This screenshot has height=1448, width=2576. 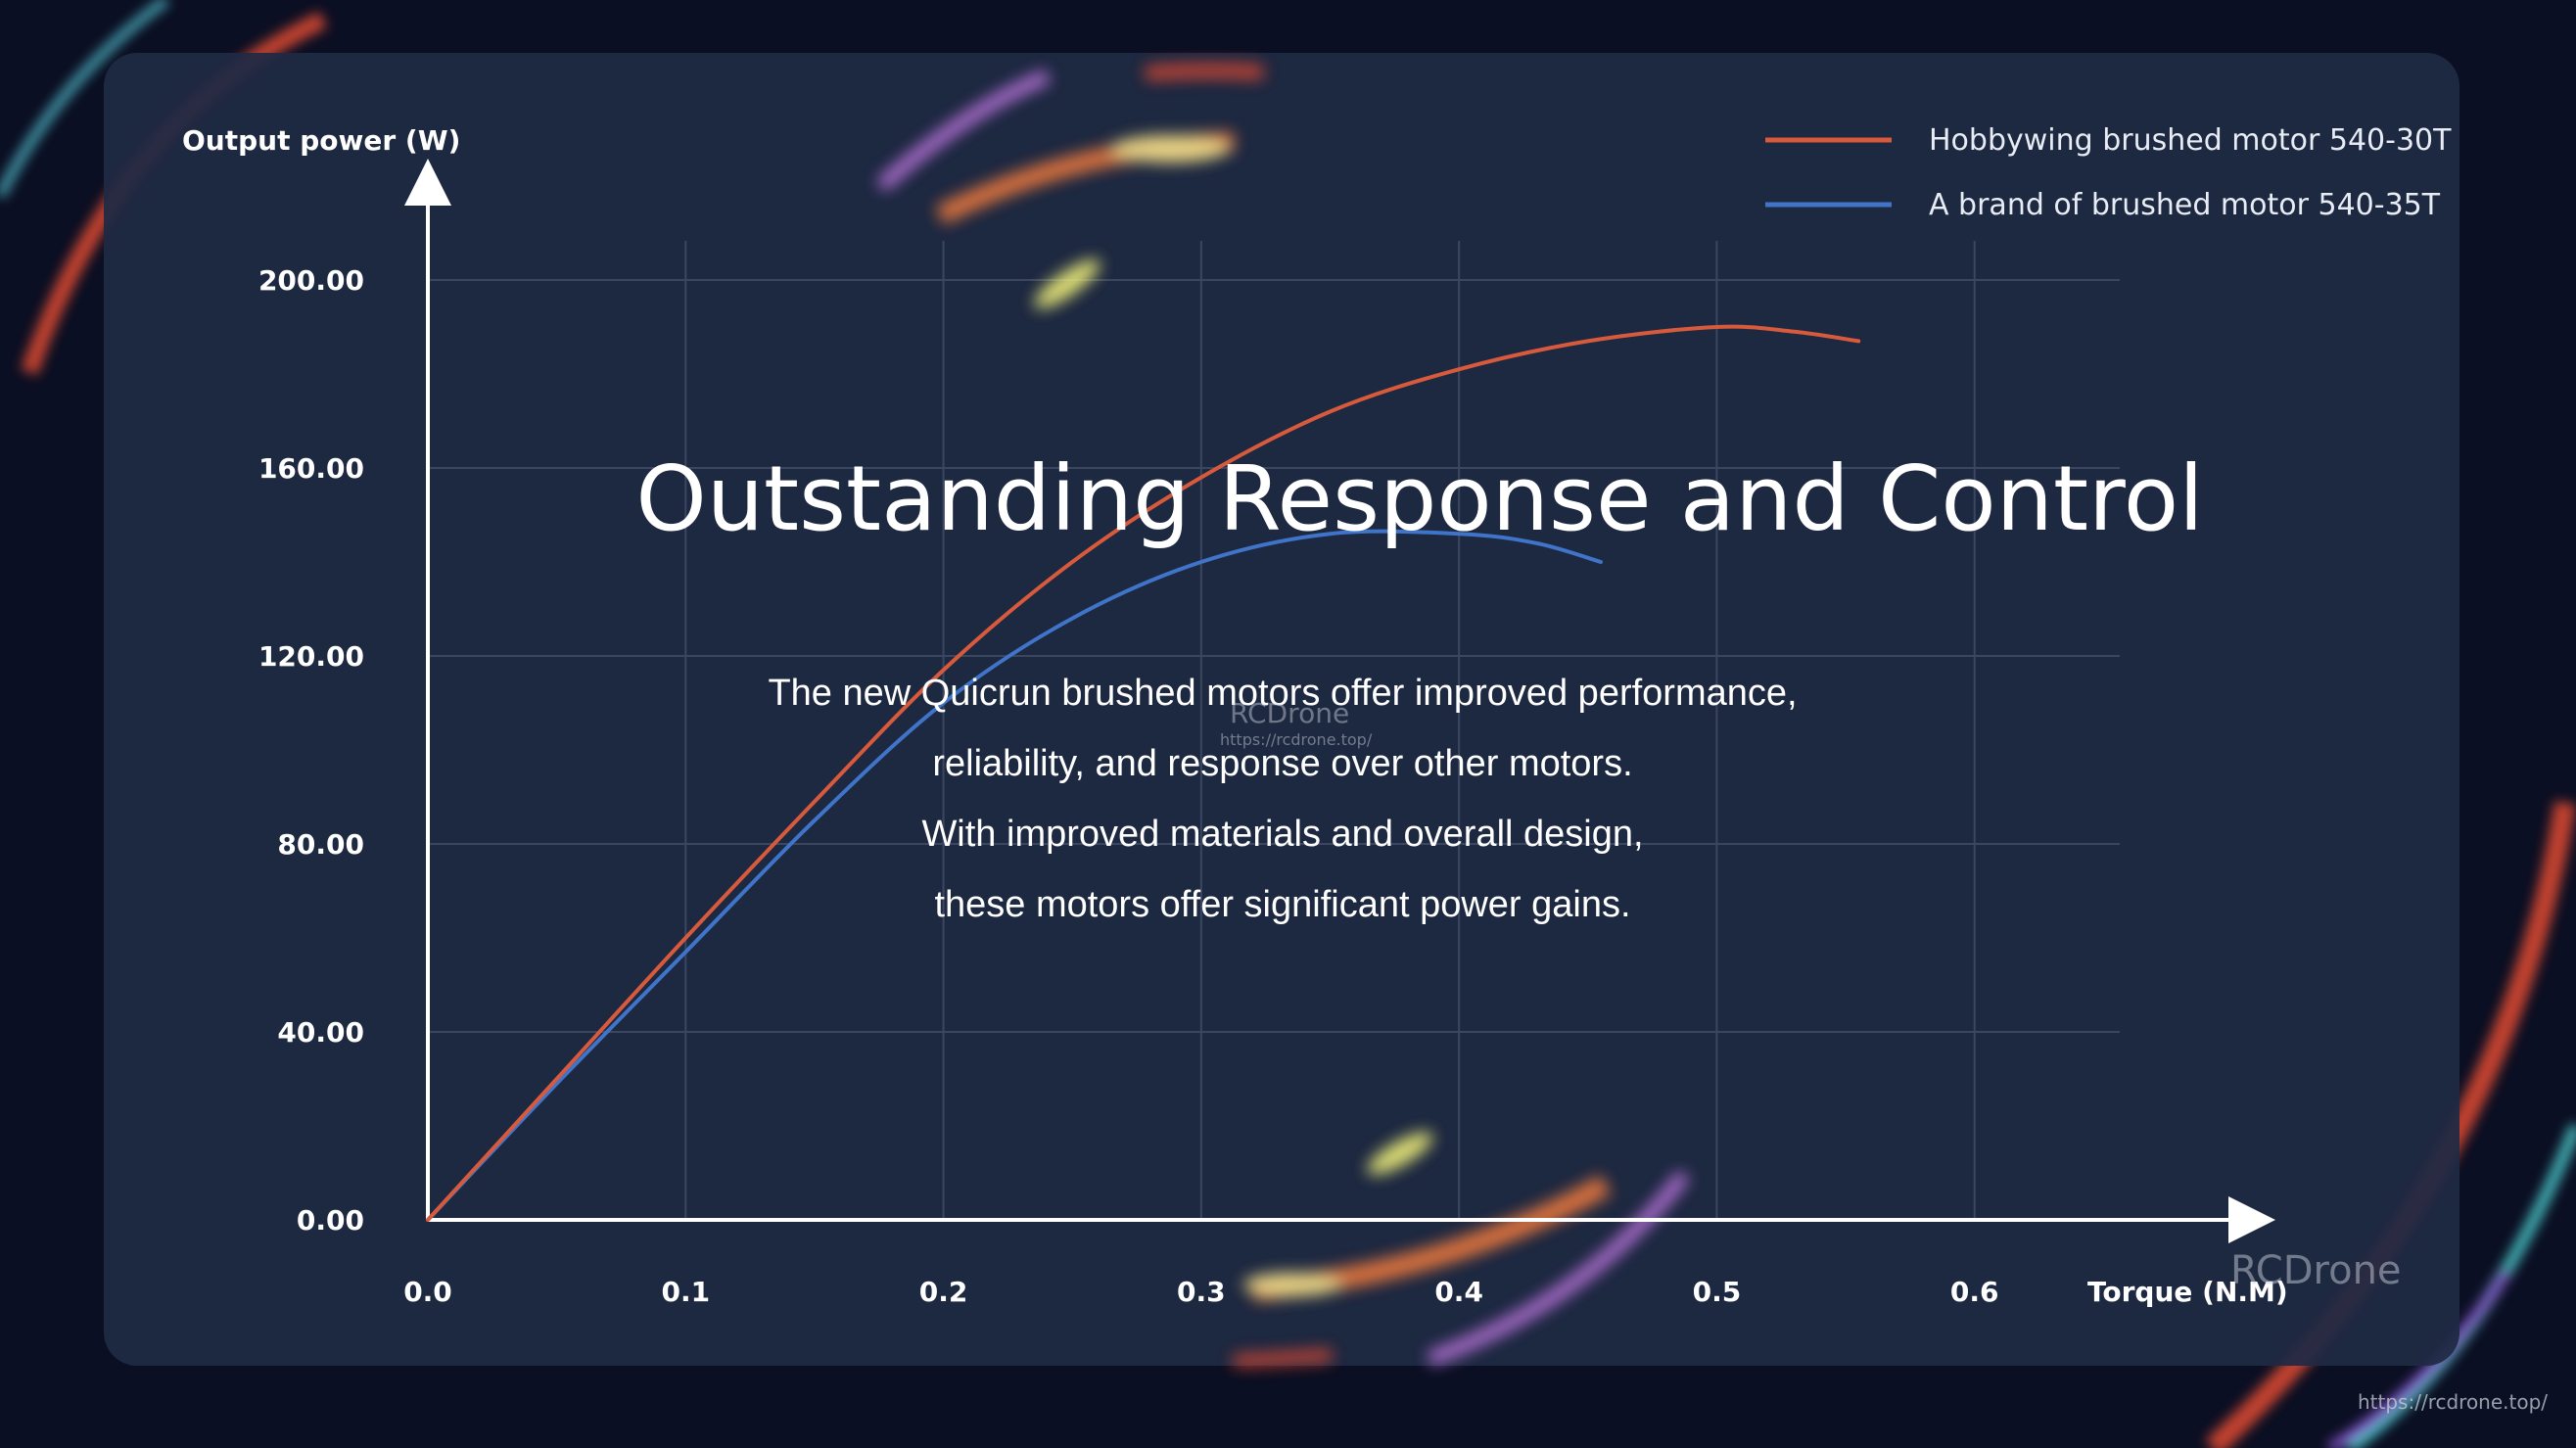 What do you see at coordinates (2453, 1402) in the screenshot?
I see `corner-watermark-url: https://rcdrone.top/` at bounding box center [2453, 1402].